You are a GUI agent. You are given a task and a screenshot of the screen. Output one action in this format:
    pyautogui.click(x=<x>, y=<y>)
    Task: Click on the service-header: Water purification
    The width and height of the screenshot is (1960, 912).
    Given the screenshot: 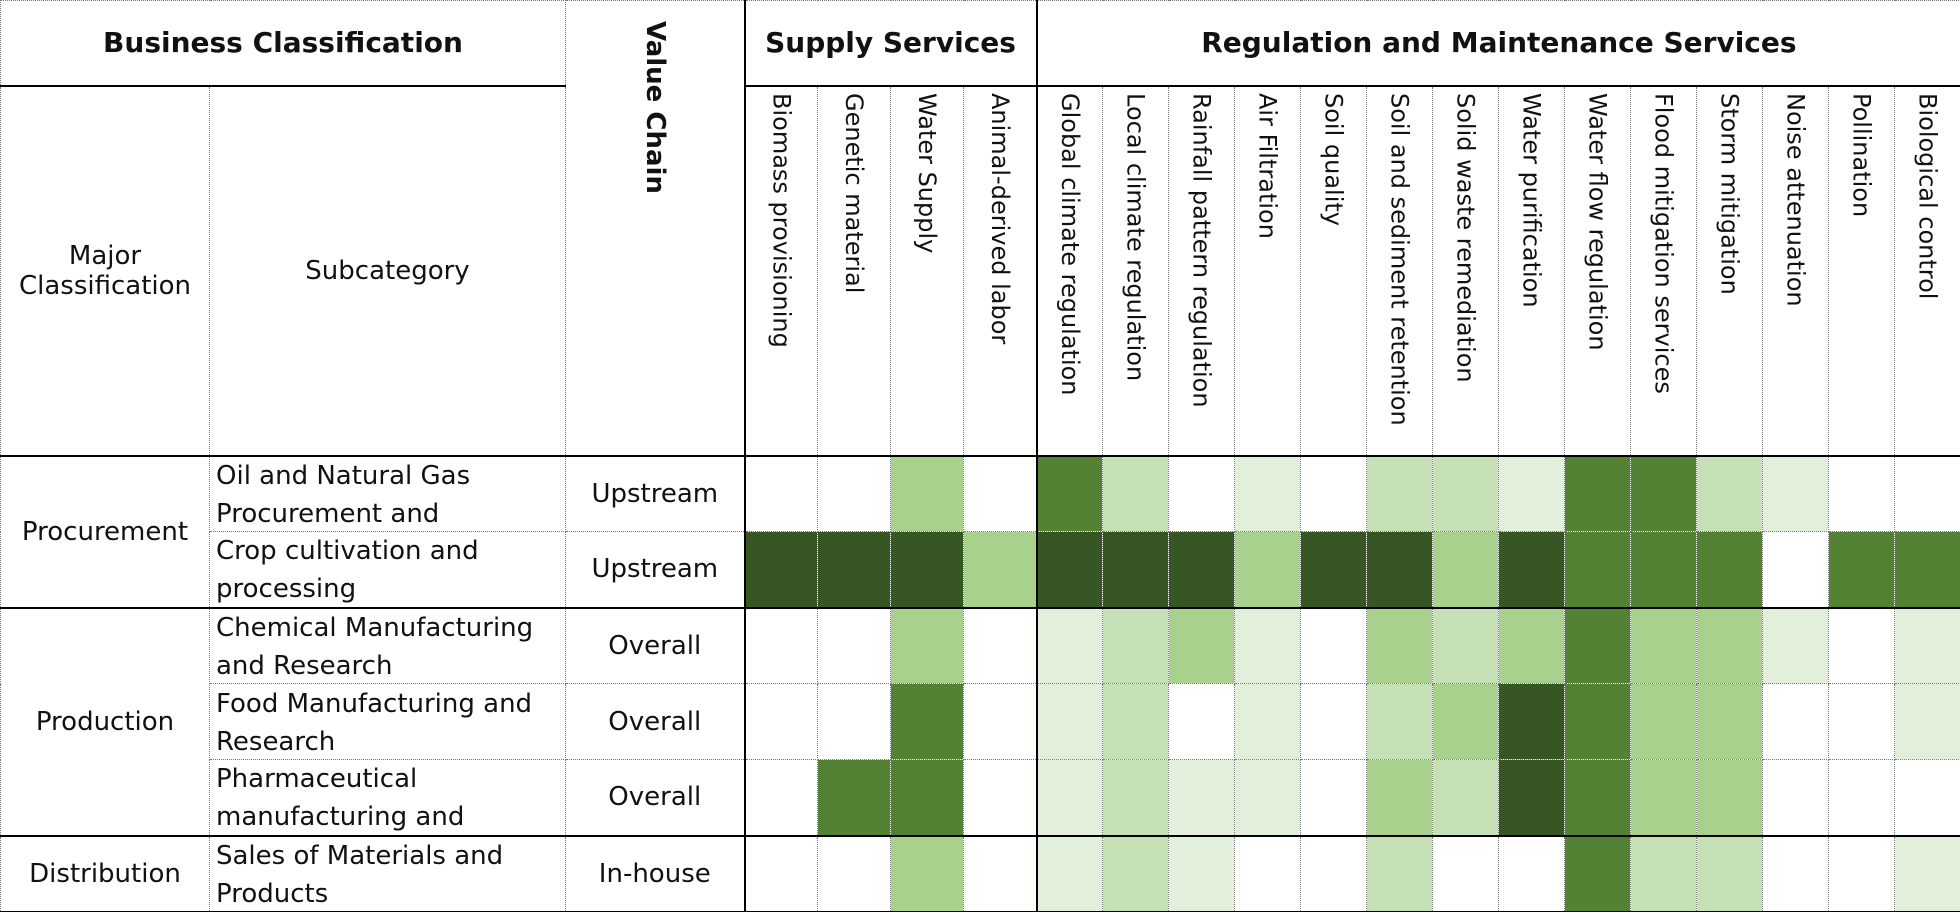 What is the action you would take?
    pyautogui.click(x=1532, y=271)
    